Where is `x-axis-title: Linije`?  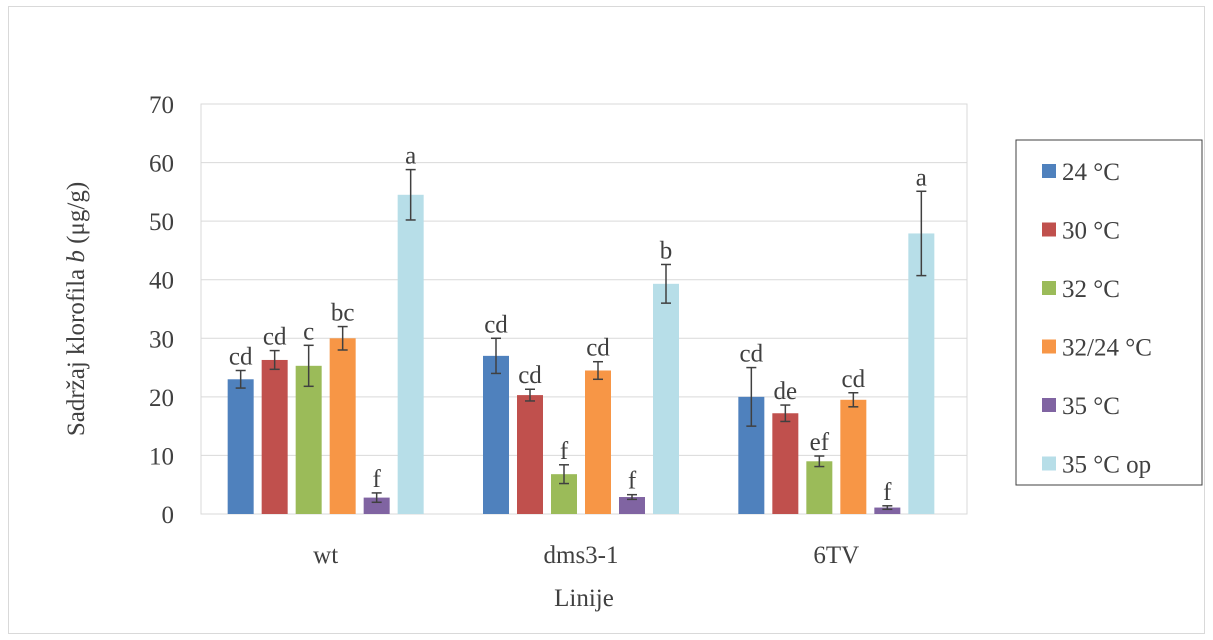
x-axis-title: Linije is located at coordinates (584, 598).